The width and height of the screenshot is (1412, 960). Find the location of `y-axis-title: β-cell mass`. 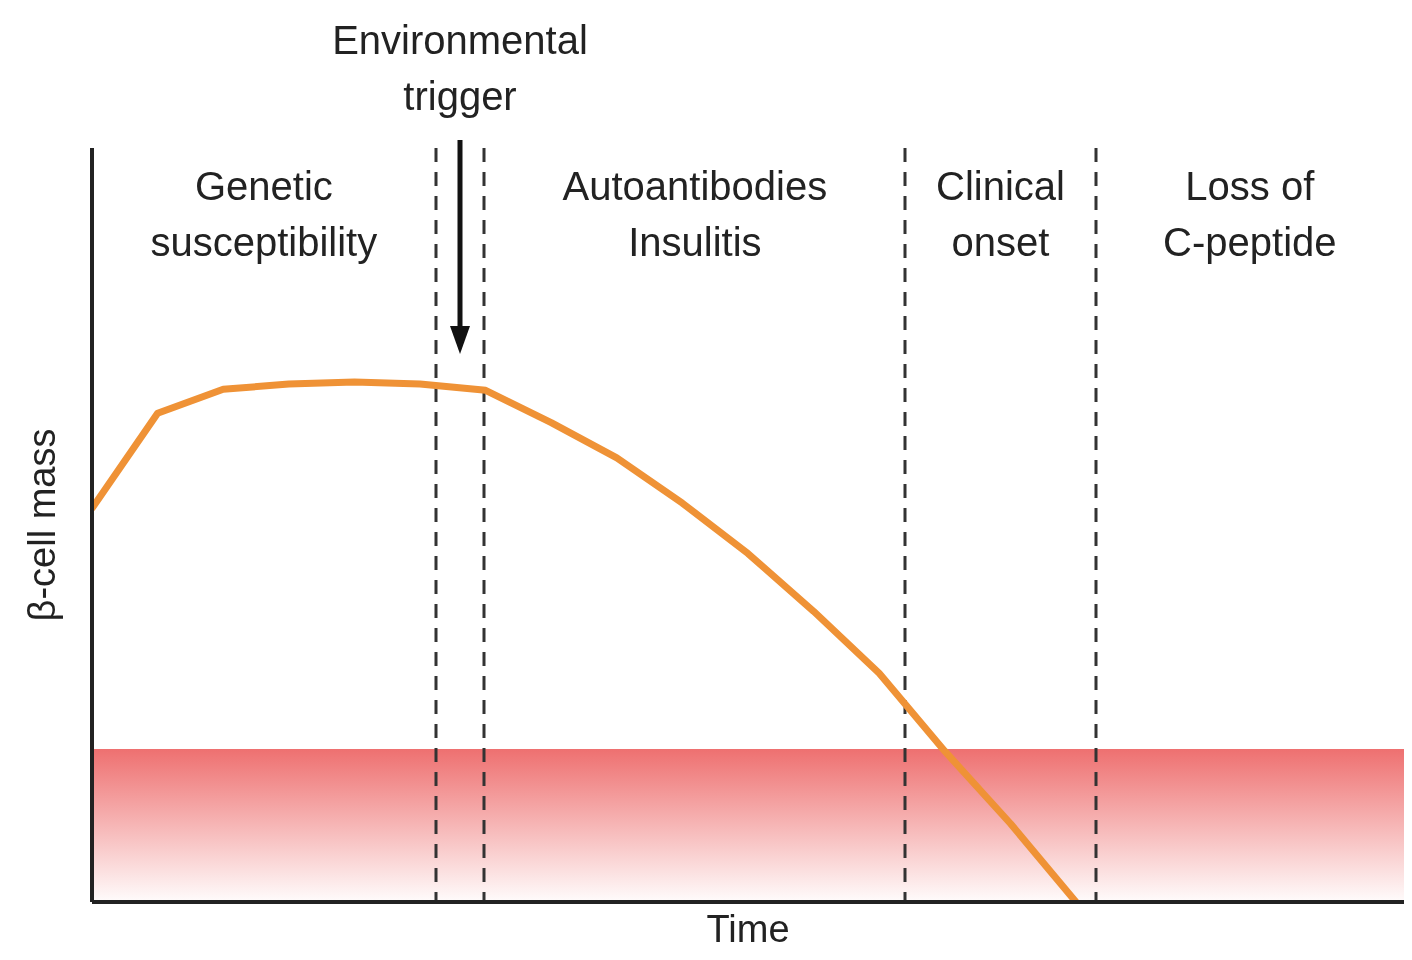

y-axis-title: β-cell mass is located at coordinates (42, 525).